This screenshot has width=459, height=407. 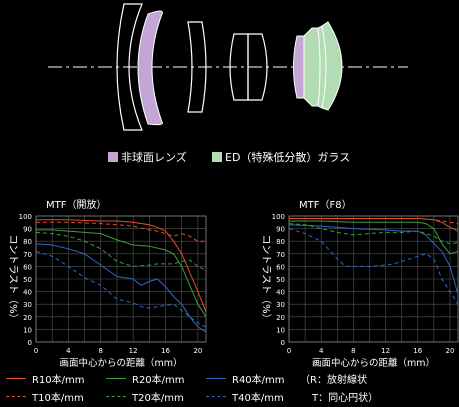 I want to click on series-line-r10mm, so click(x=121, y=265).